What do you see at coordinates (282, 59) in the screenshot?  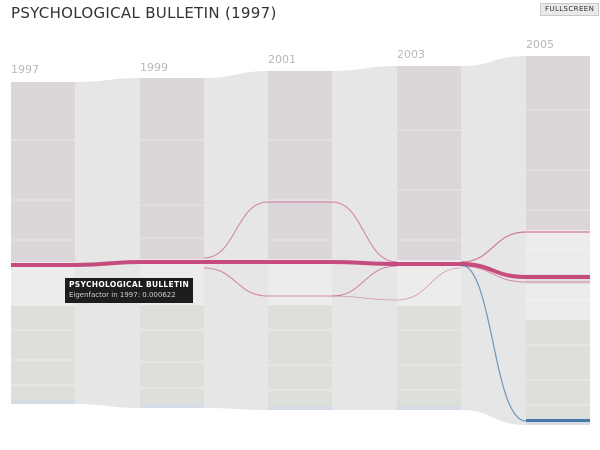 I see `year-label-2001: 2001` at bounding box center [282, 59].